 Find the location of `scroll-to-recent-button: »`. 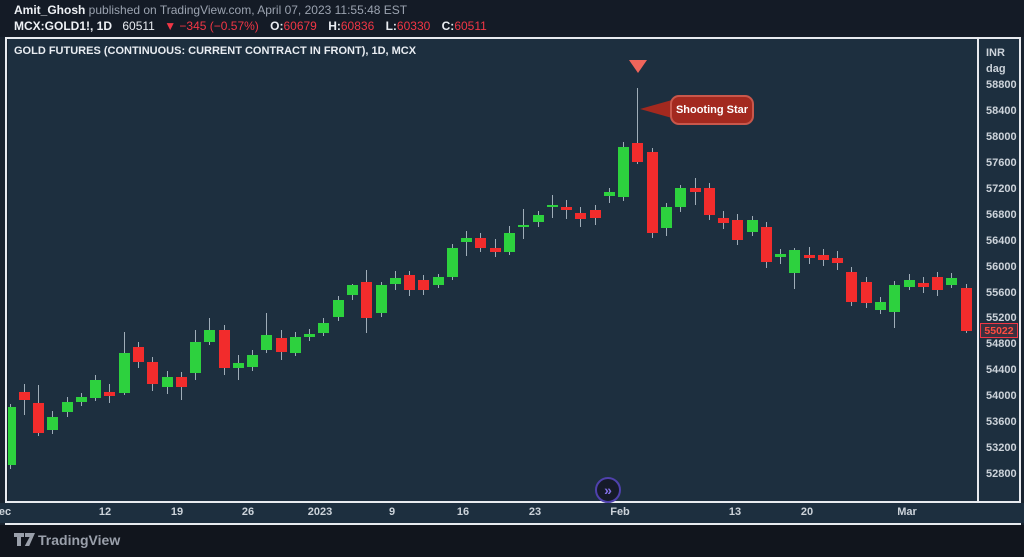

scroll-to-recent-button: » is located at coordinates (608, 490).